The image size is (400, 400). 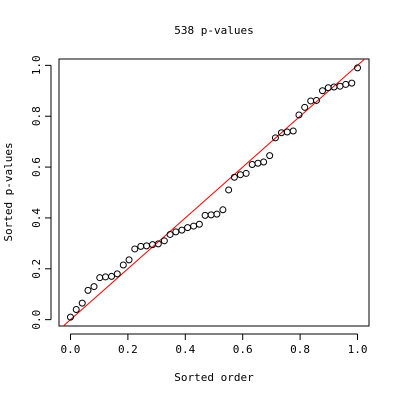 What do you see at coordinates (128, 349) in the screenshot?
I see `x-tick-label: 0.2` at bounding box center [128, 349].